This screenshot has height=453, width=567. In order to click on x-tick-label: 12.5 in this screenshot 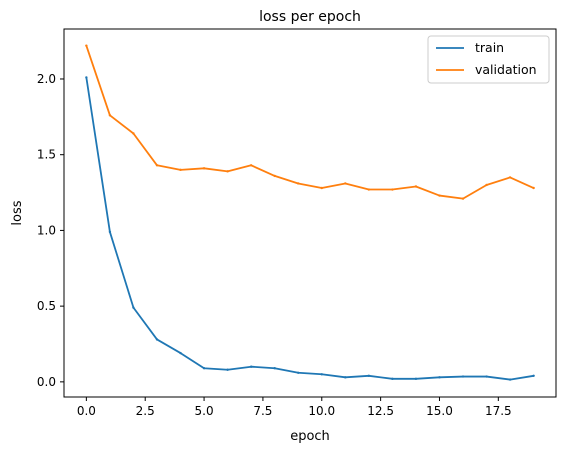, I will do `click(380, 411)`.